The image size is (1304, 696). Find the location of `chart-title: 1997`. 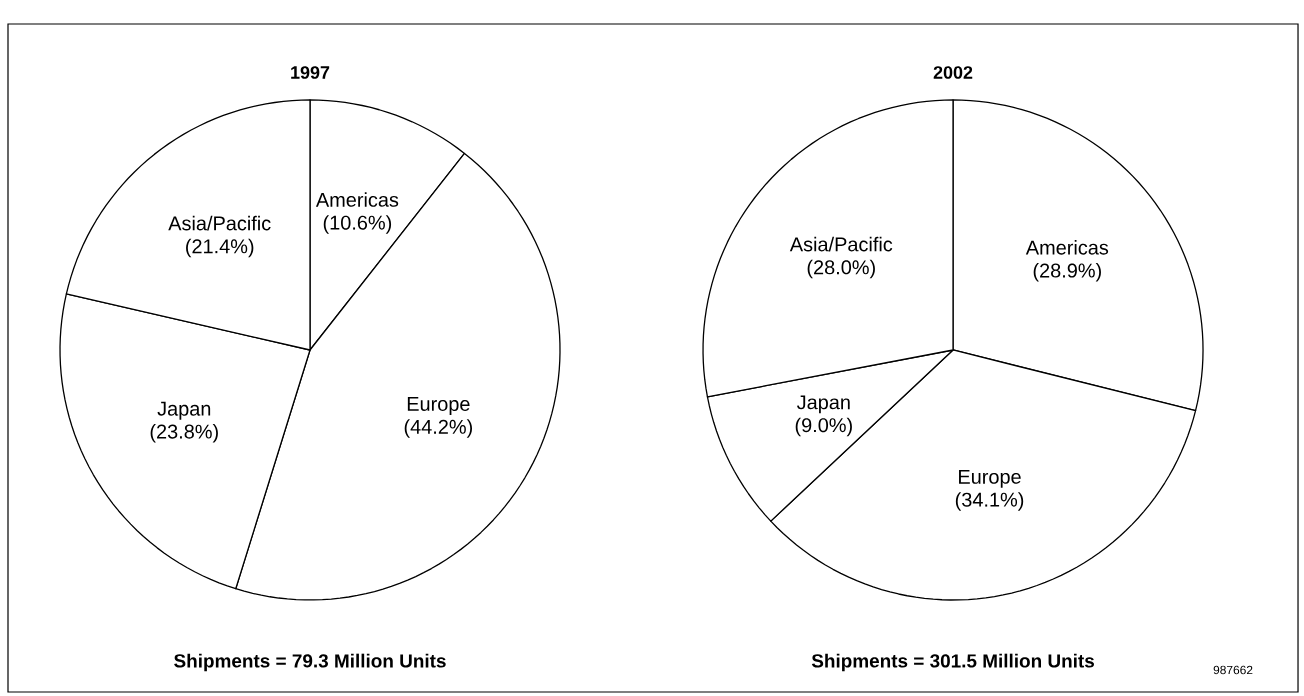

chart-title: 1997 is located at coordinates (310, 72).